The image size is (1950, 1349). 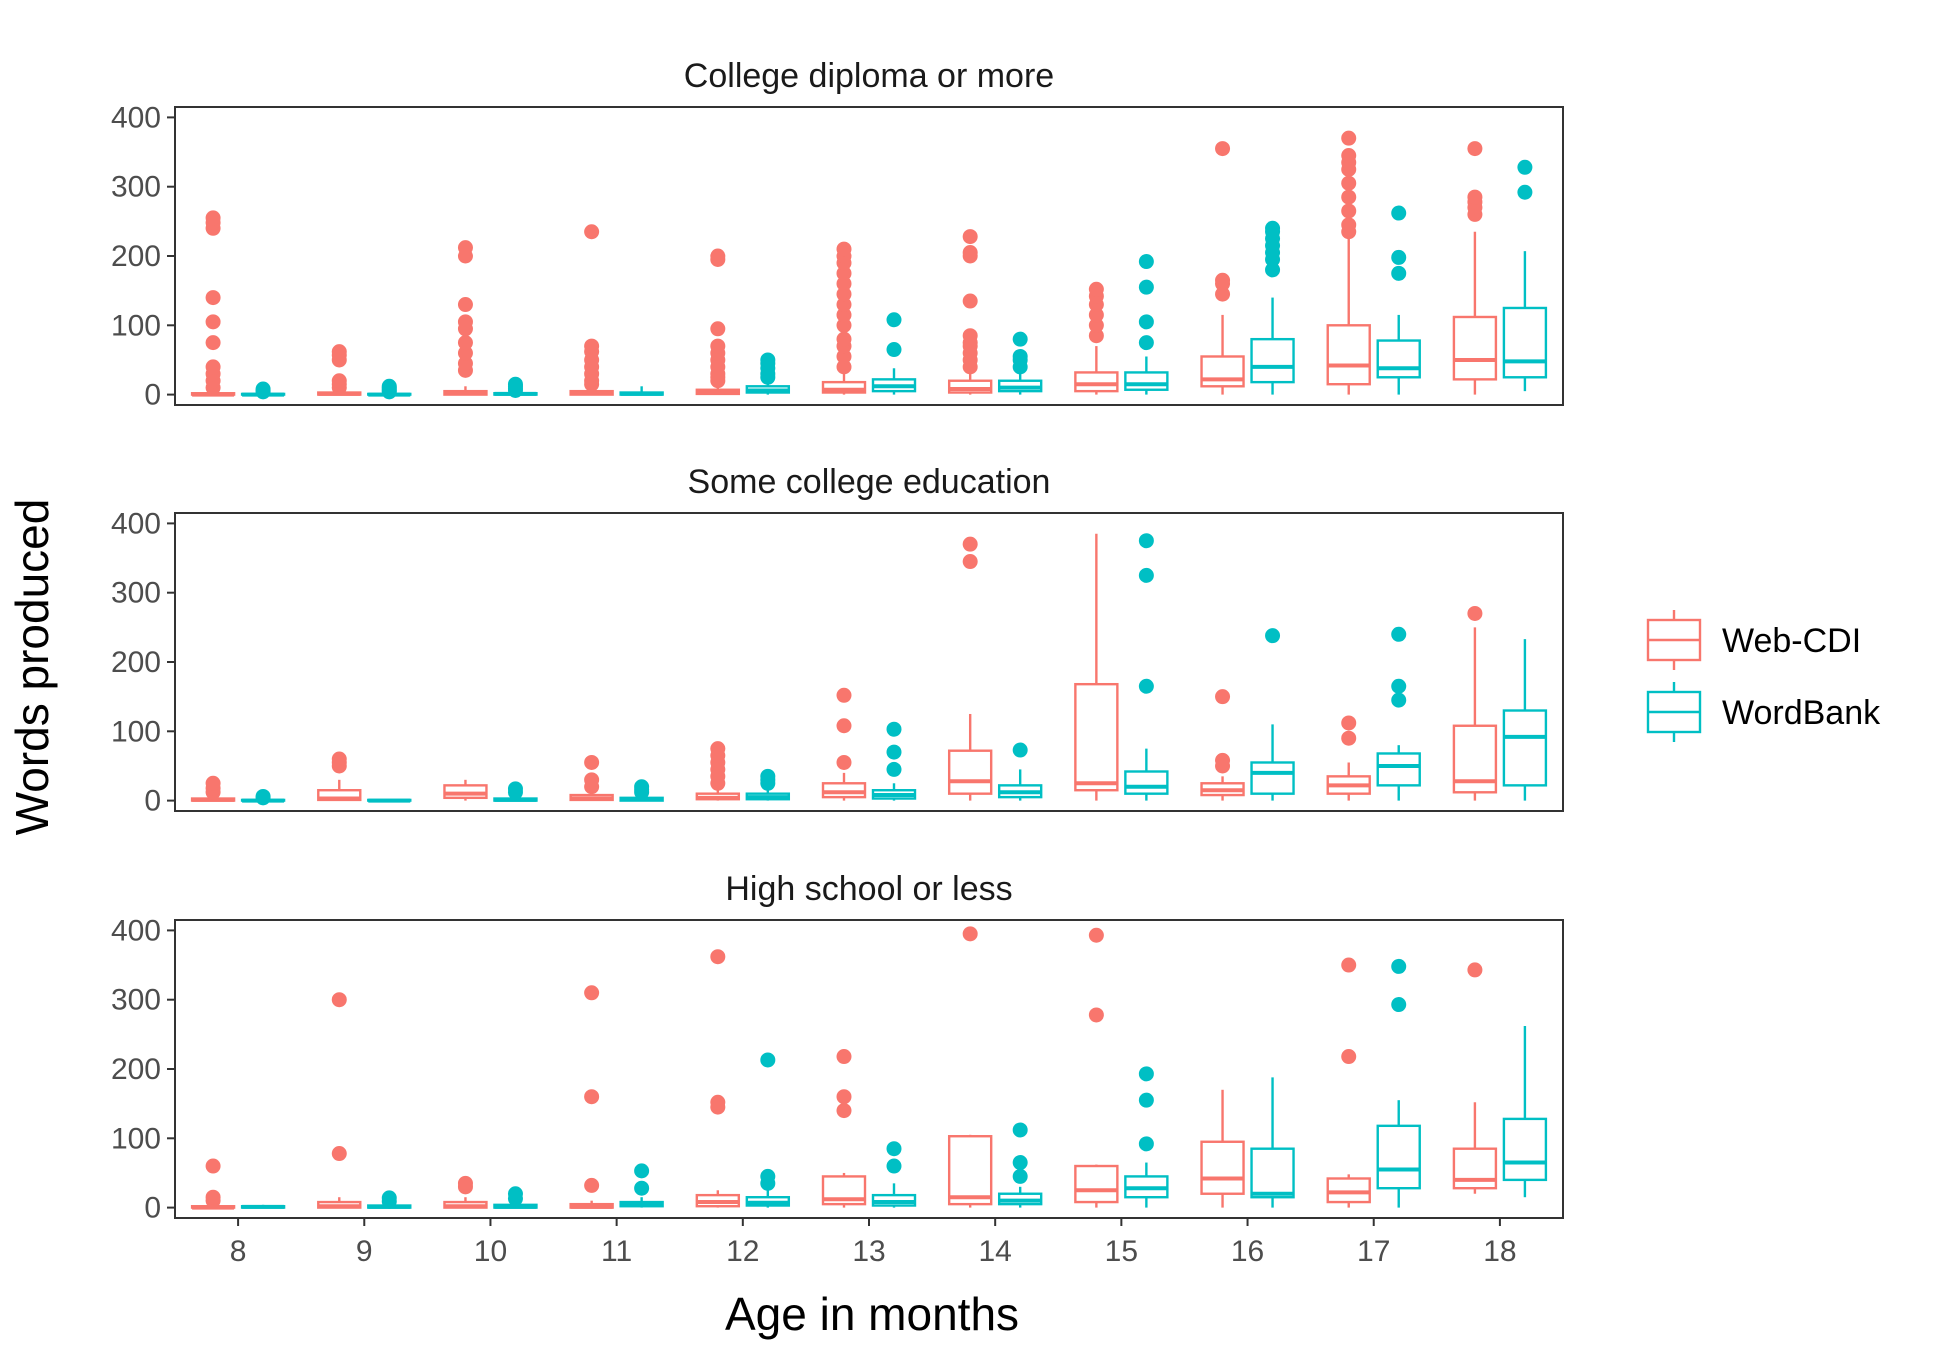 What do you see at coordinates (894, 279) in the screenshot?
I see `series-wordbank` at bounding box center [894, 279].